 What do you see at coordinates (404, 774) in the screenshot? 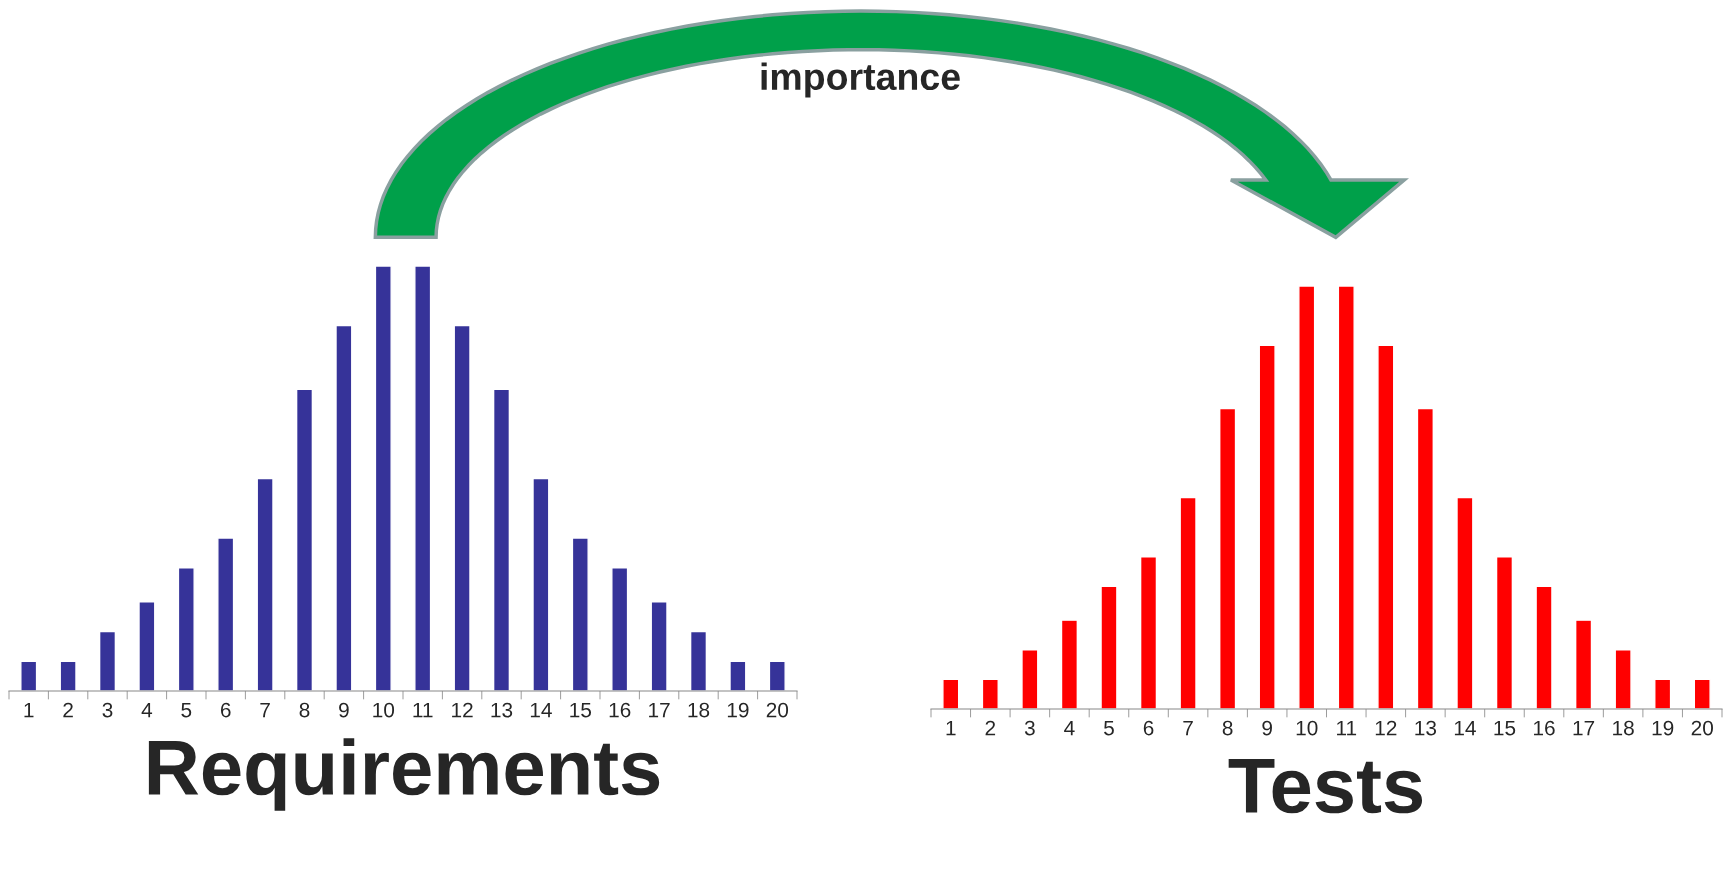
I see `x-axis-title: Requirements` at bounding box center [404, 774].